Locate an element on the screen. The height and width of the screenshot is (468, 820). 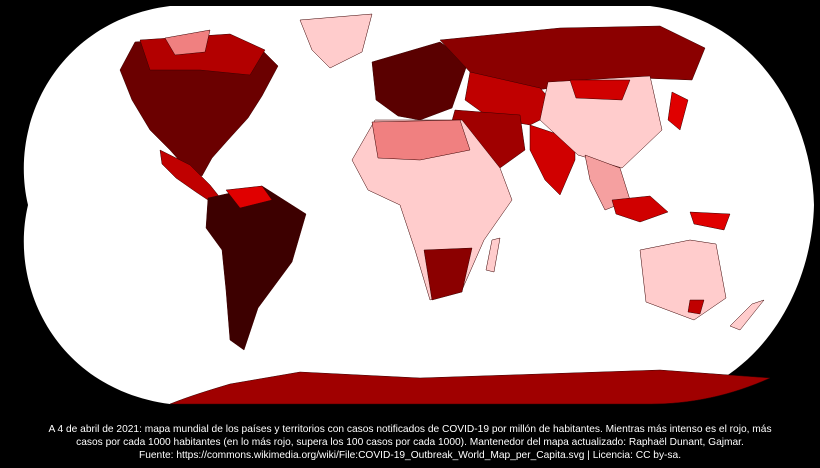
southern-africa is located at coordinates (448, 274).